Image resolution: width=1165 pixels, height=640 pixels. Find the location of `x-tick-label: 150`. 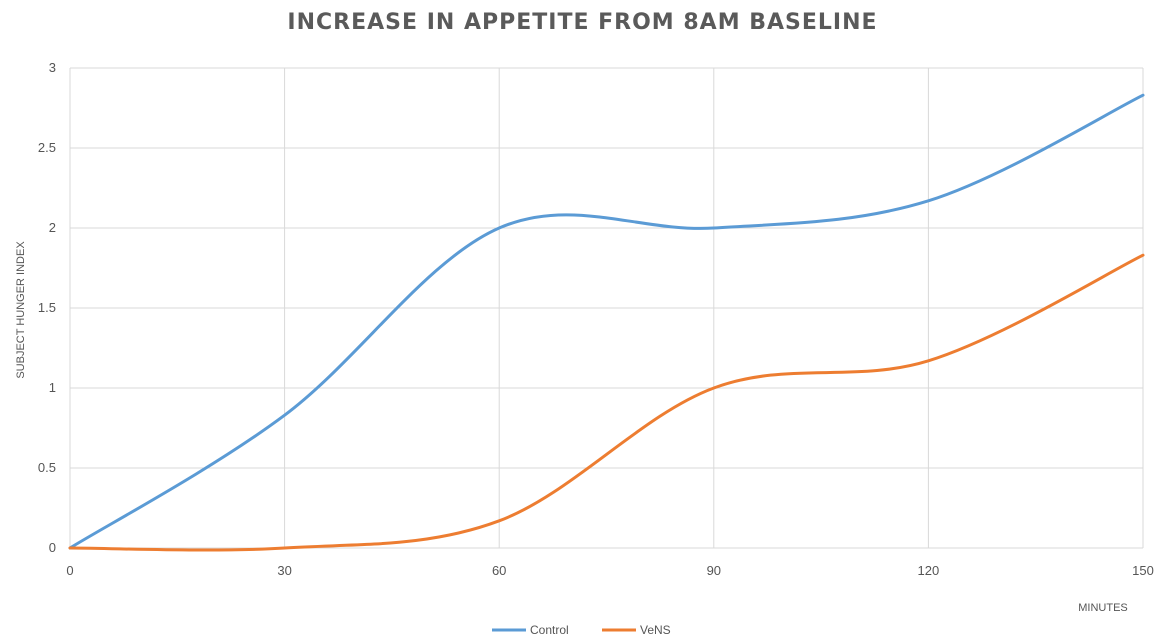

x-tick-label: 150 is located at coordinates (1143, 570).